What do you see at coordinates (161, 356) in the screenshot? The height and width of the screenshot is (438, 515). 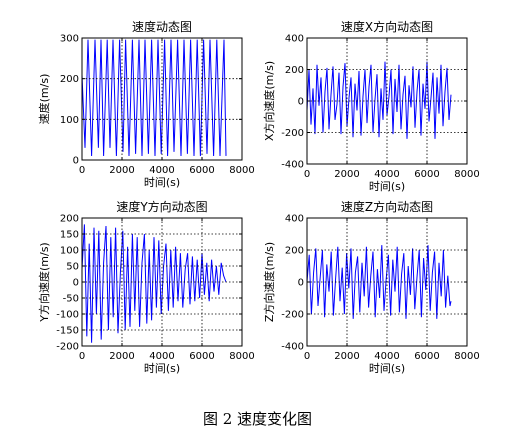 I see `vy-xtick-label: 4000` at bounding box center [161, 356].